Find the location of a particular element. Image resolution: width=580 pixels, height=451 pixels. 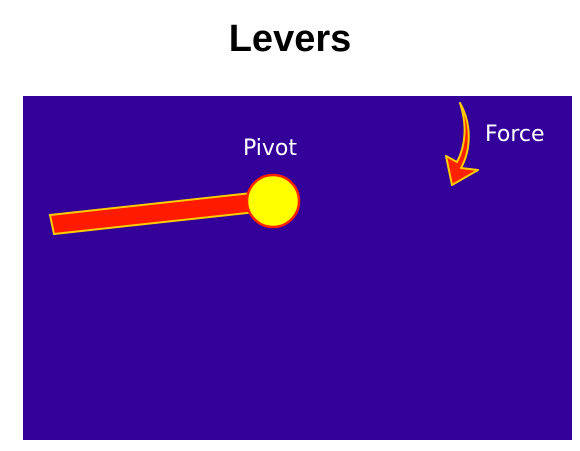

force-label: Force is located at coordinates (515, 134).